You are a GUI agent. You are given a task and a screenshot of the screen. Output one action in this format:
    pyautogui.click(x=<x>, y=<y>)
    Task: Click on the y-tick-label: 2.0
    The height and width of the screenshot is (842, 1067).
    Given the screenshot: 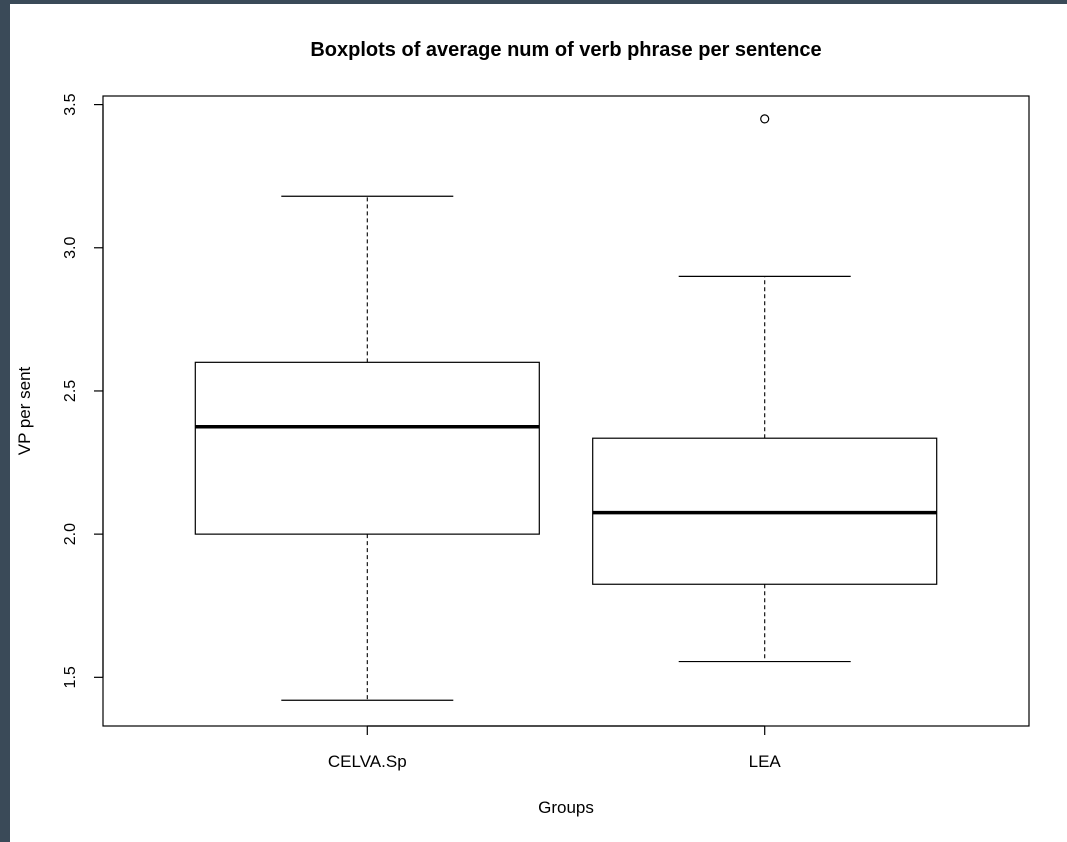 What is the action you would take?
    pyautogui.click(x=70, y=534)
    